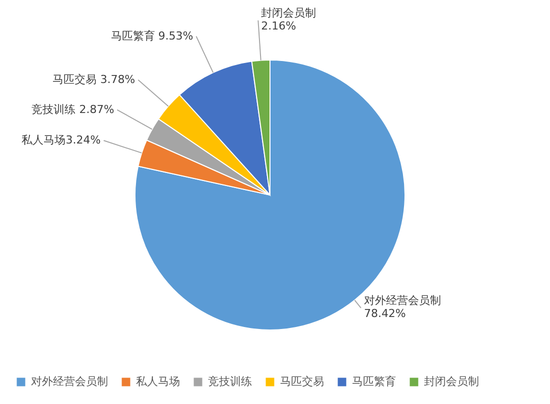 The height and width of the screenshot is (404, 550). Describe the element at coordinates (152, 35) in the screenshot. I see `data-label: 马匹繁育 9.53%` at that location.